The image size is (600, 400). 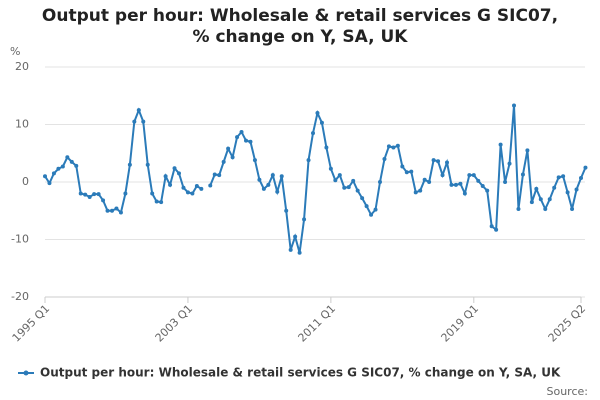 I want to click on x-tick-label: 2019 Q1, so click(x=460, y=323).